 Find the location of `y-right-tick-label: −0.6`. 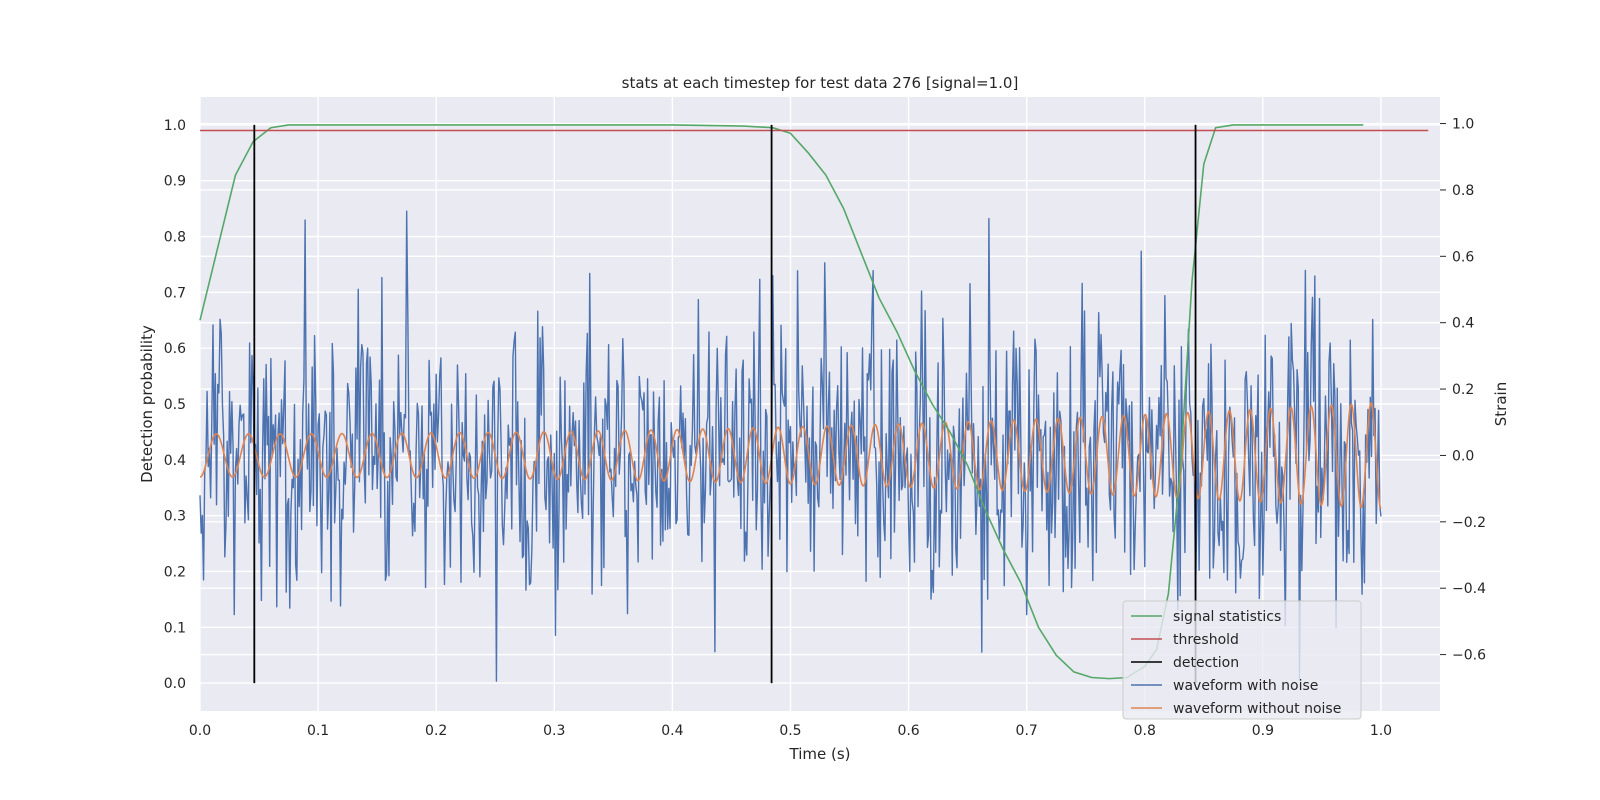

y-right-tick-label: −0.6 is located at coordinates (1469, 656).